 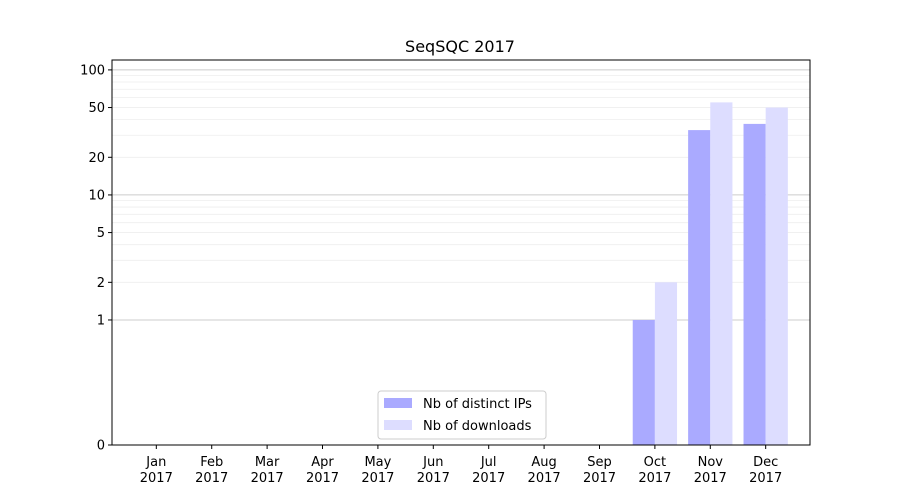 I want to click on legend: Nb of distinct IPs Nb of downloads, so click(x=462, y=415).